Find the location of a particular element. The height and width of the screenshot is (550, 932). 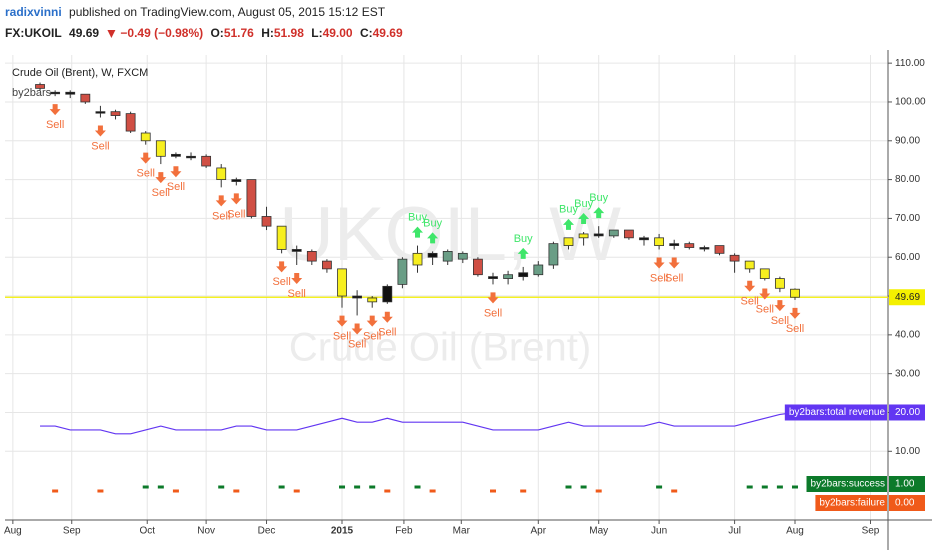

x-tick-label: May is located at coordinates (598, 531).